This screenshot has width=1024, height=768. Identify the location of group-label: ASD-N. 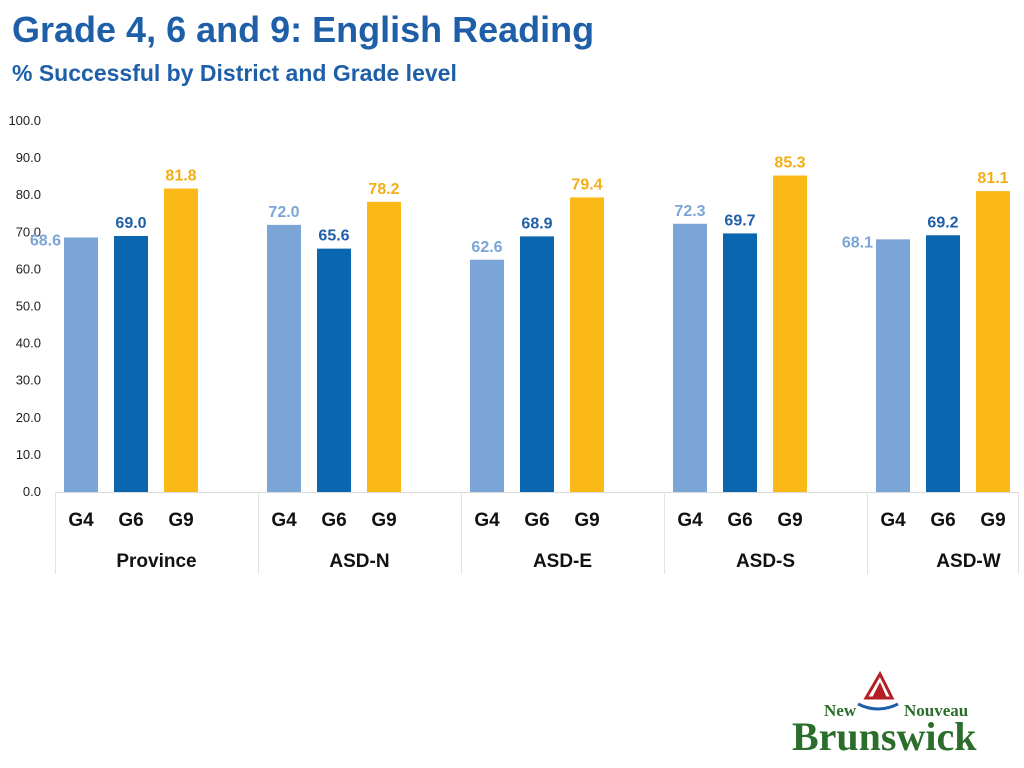
(359, 561).